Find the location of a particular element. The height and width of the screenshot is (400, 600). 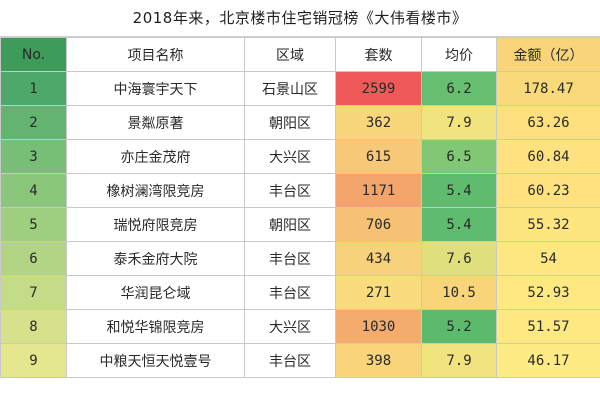

table-row: 8 和悦华锦限竞房 大兴区 1030 5.2 51.57 is located at coordinates (300, 326).